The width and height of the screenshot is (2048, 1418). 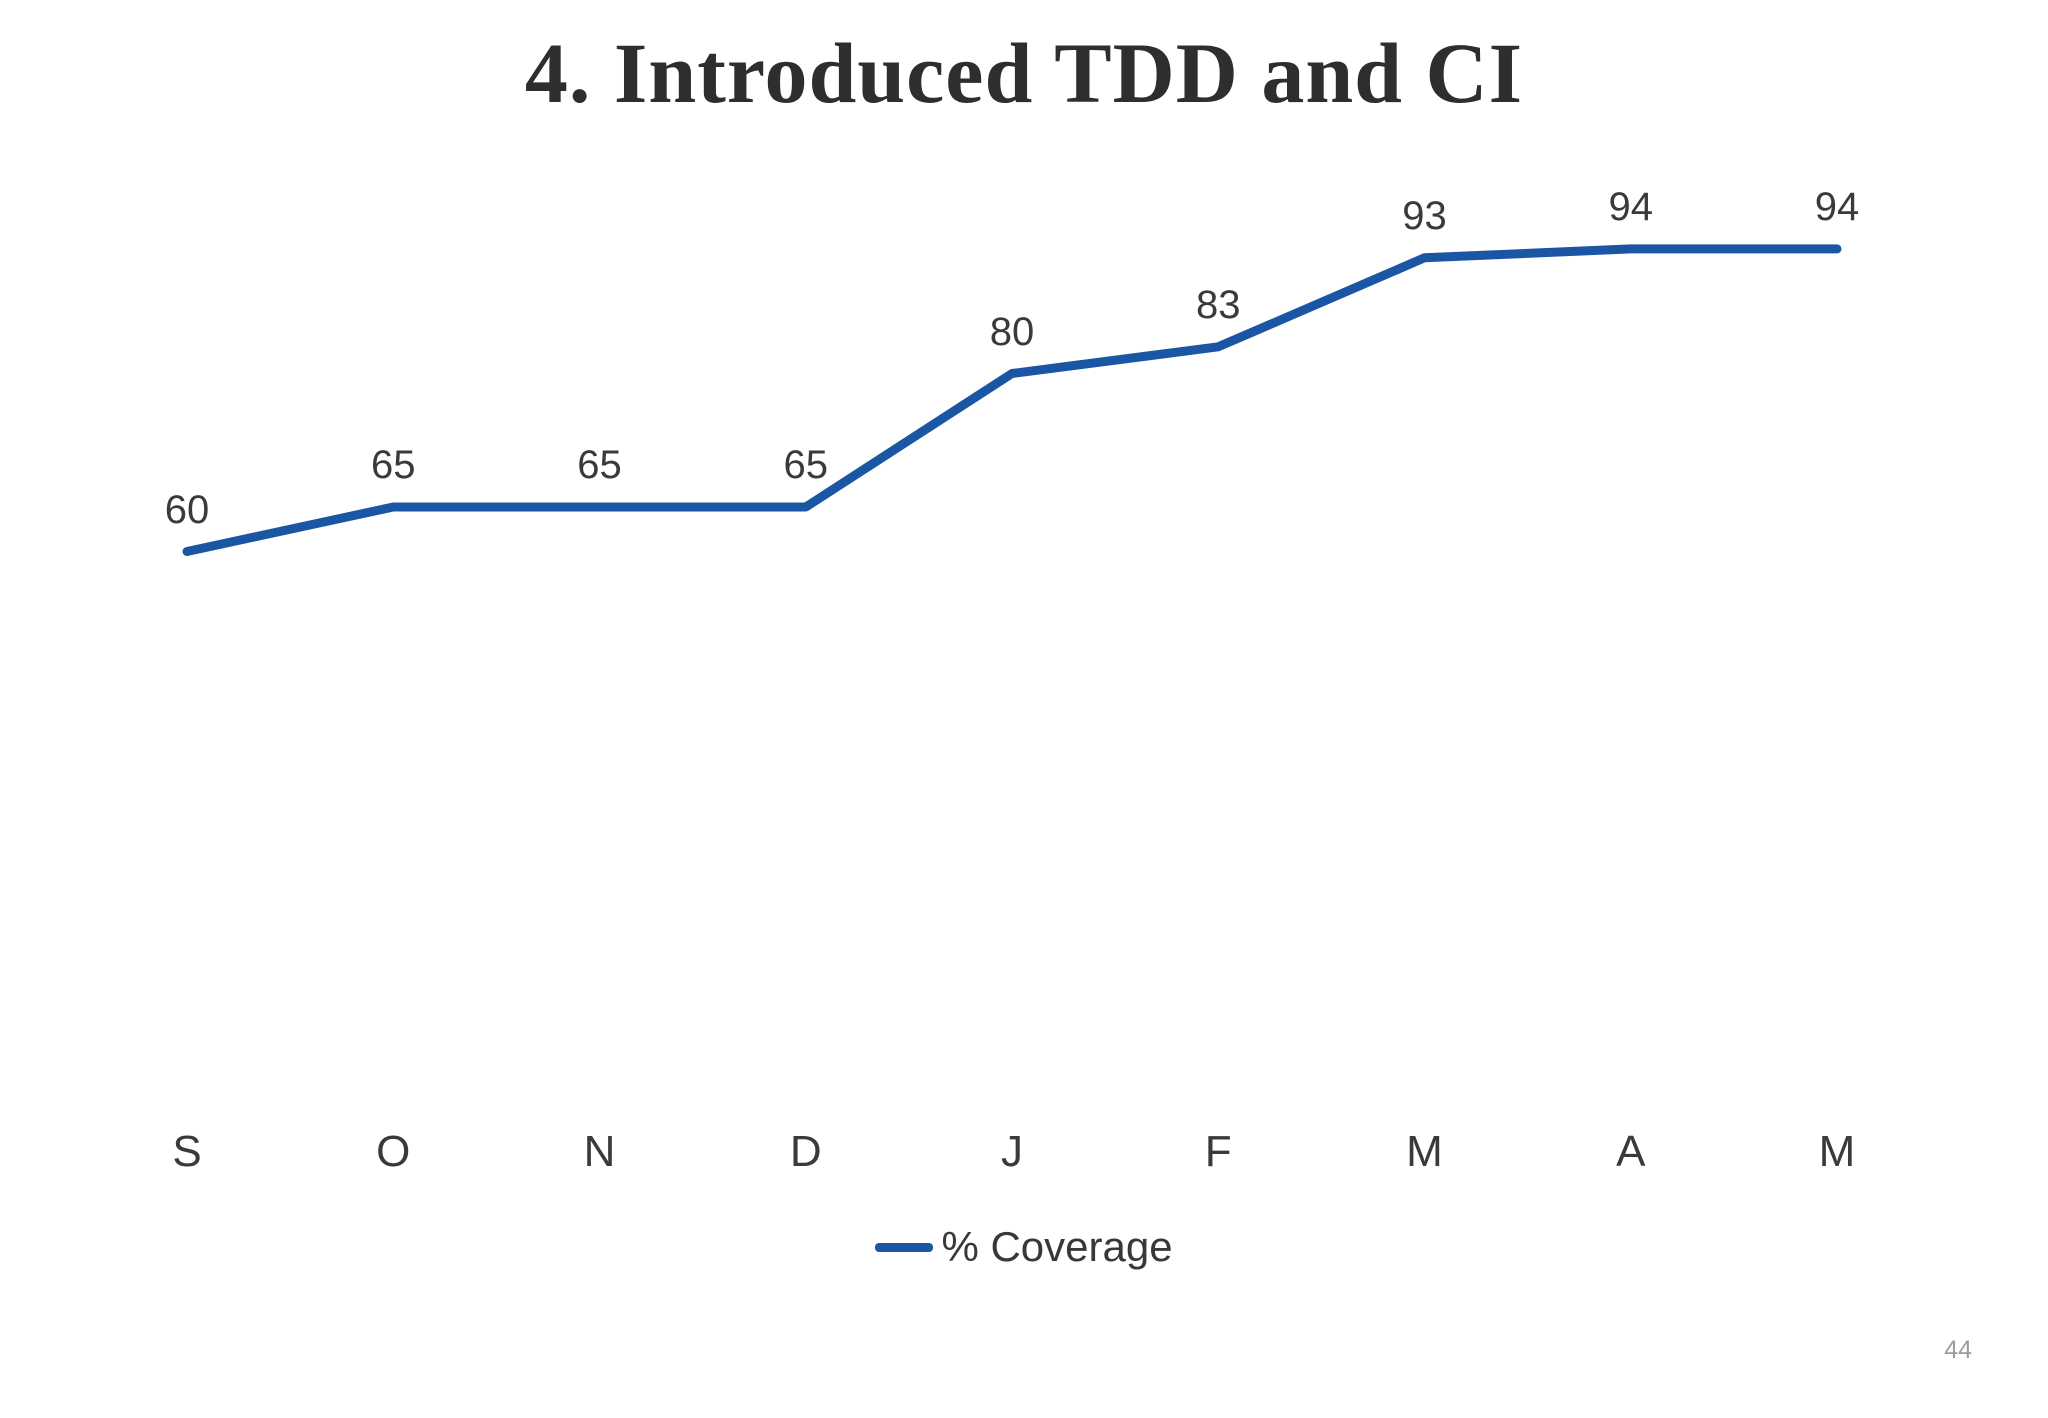 I want to click on data-label: 93, so click(x=1424, y=215).